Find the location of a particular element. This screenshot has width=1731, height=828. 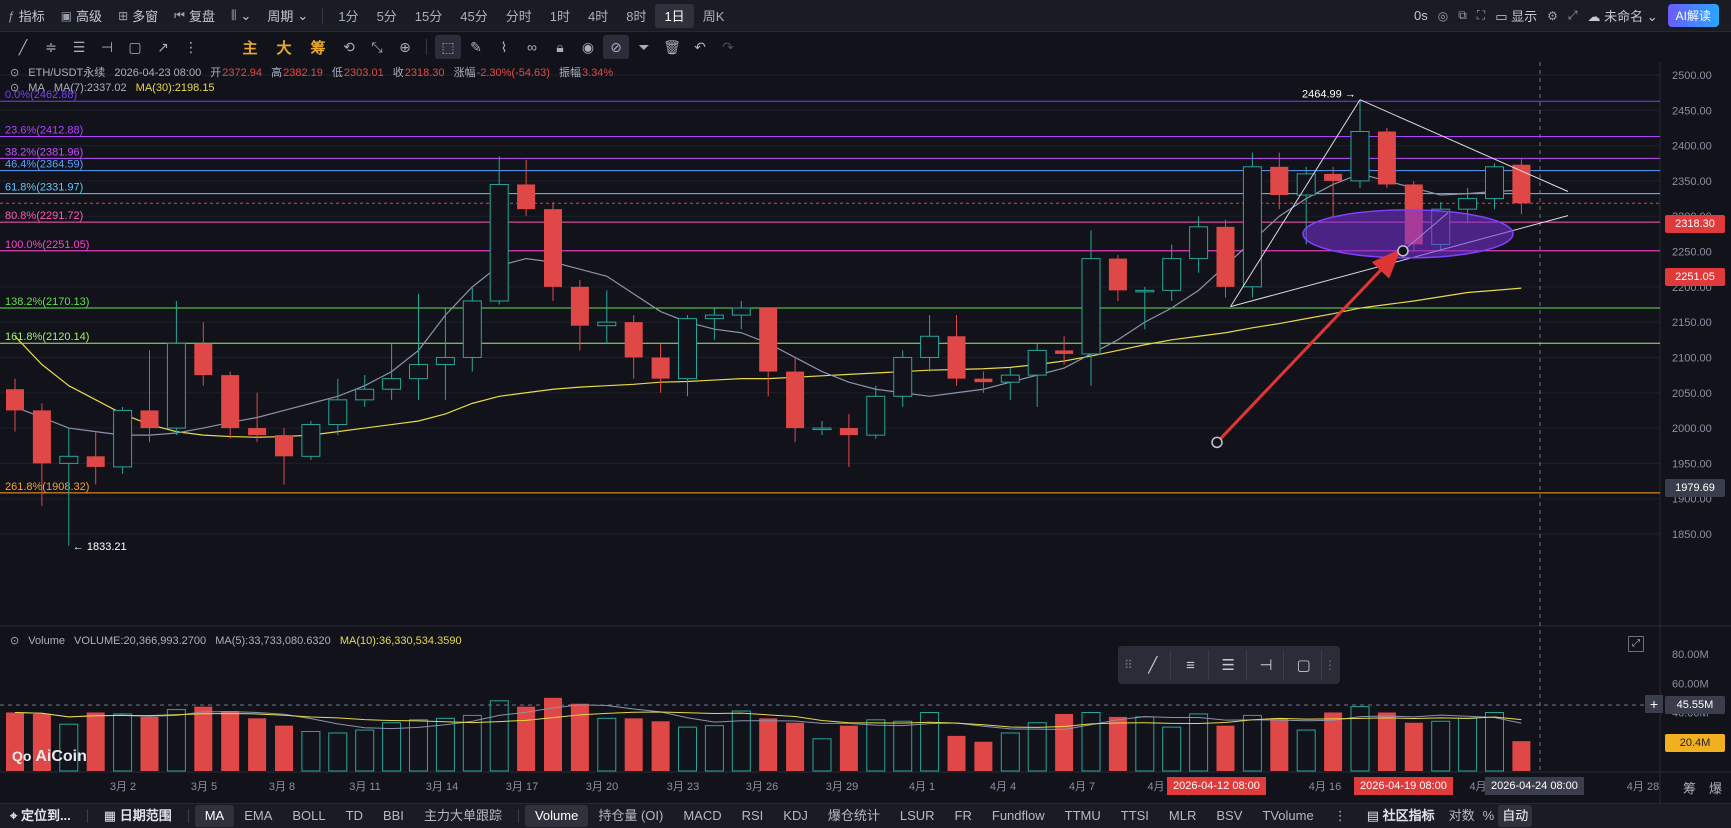

drag-handle-icon: ⠿ is located at coordinates (1128, 665).